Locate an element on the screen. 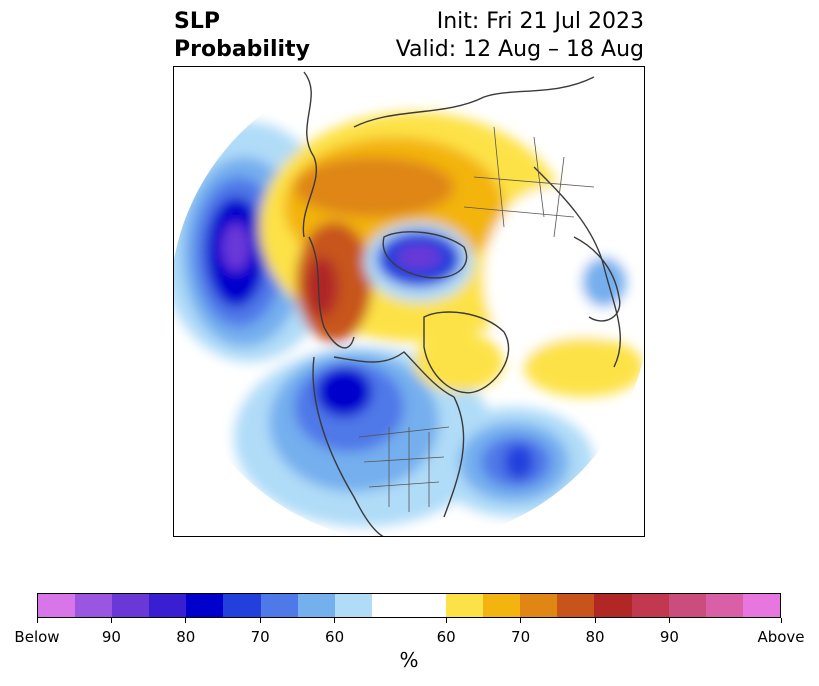 The width and height of the screenshot is (819, 686). valid-range: Valid: 12 Aug – 18 Aug is located at coordinates (519, 49).